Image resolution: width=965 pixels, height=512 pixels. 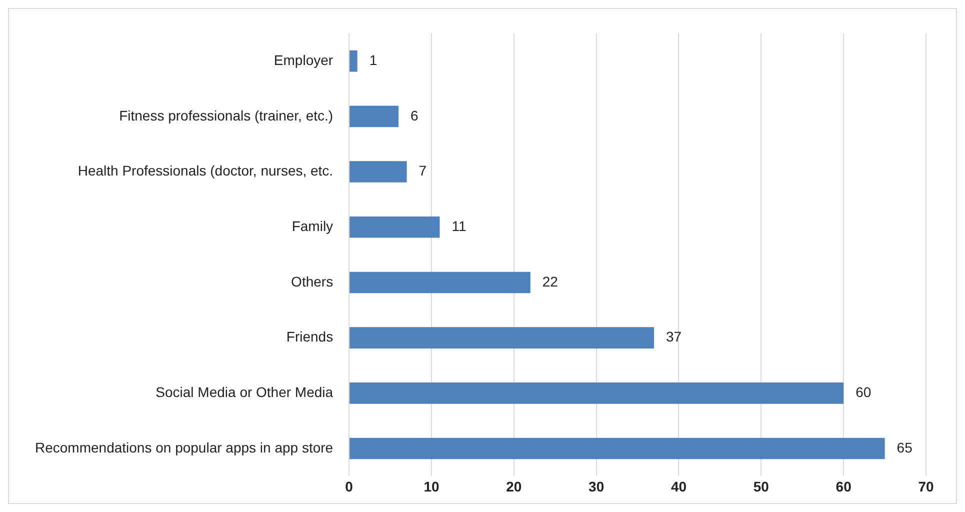 I want to click on y-tick-label: Fitness professionals (trainer, etc.), so click(x=226, y=115).